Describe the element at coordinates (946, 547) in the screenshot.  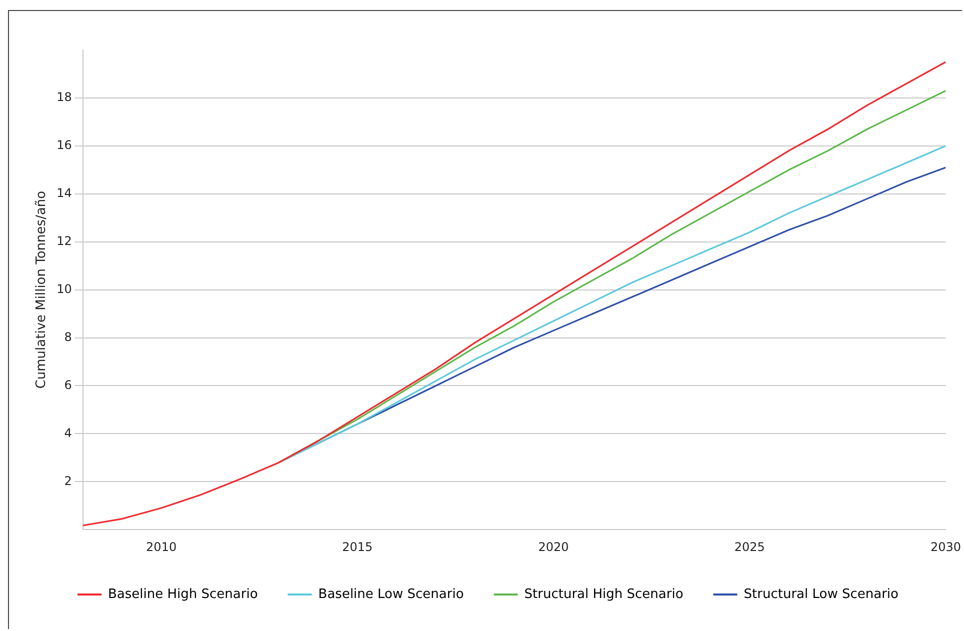
I see `x-tick-label: 2030` at that location.